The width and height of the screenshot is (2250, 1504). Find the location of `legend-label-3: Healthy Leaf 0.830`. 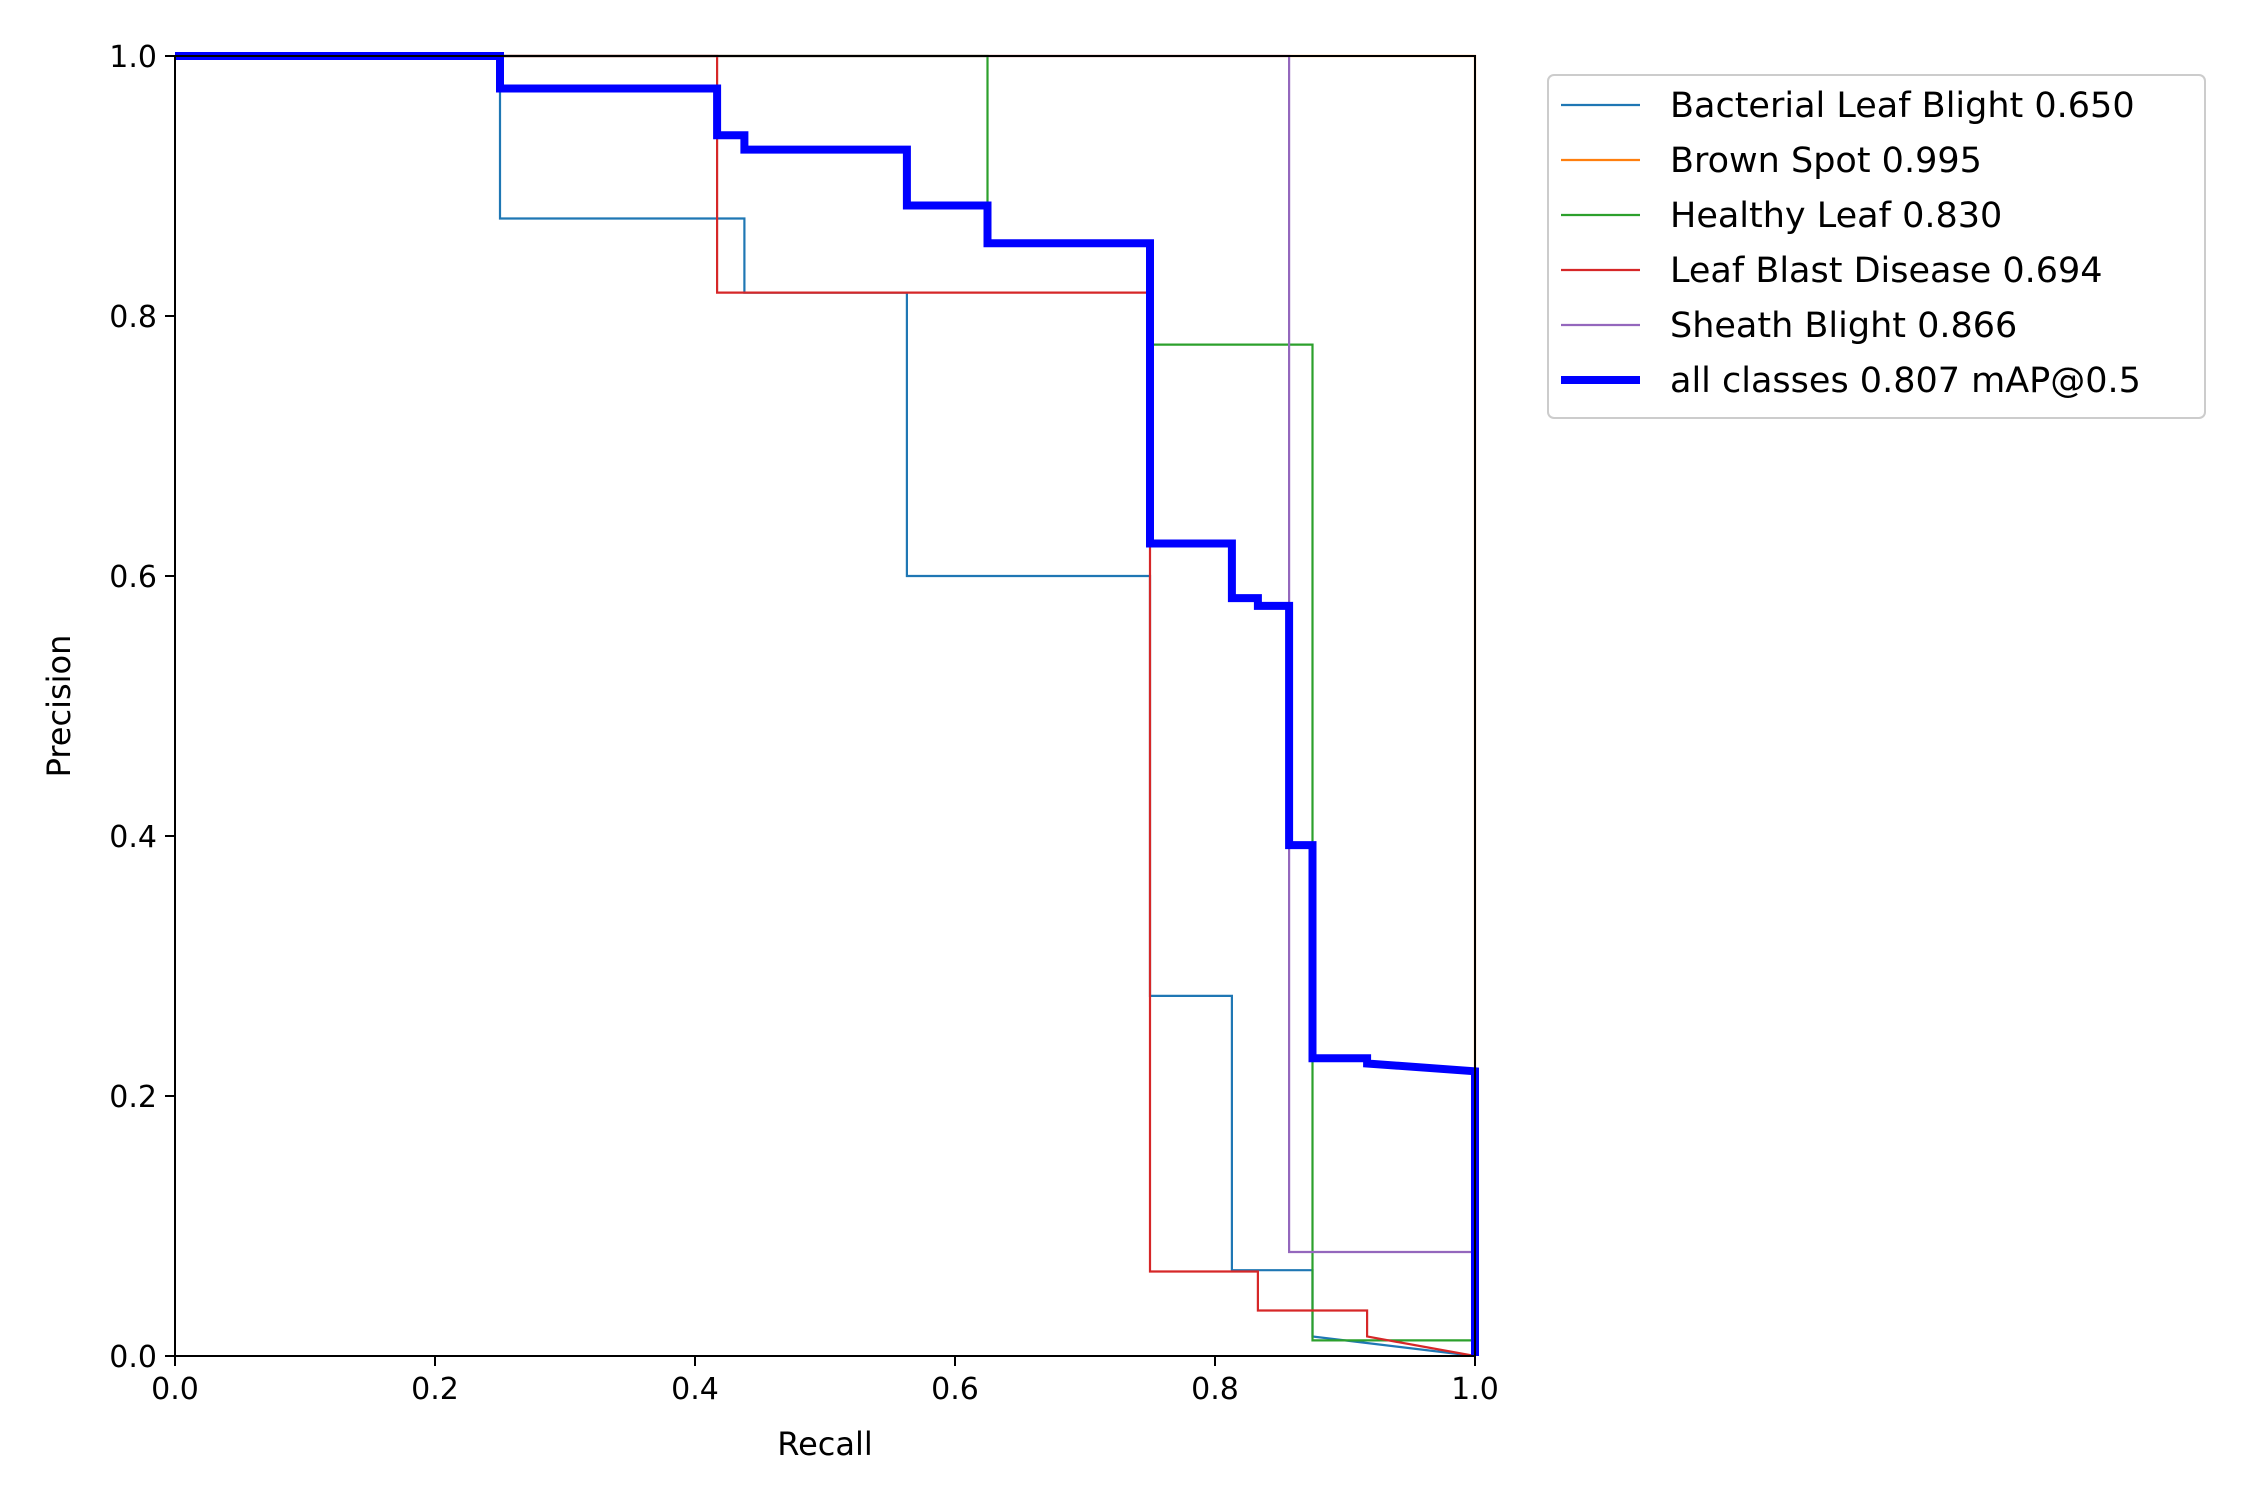

legend-label-3: Healthy Leaf 0.830 is located at coordinates (1836, 216).